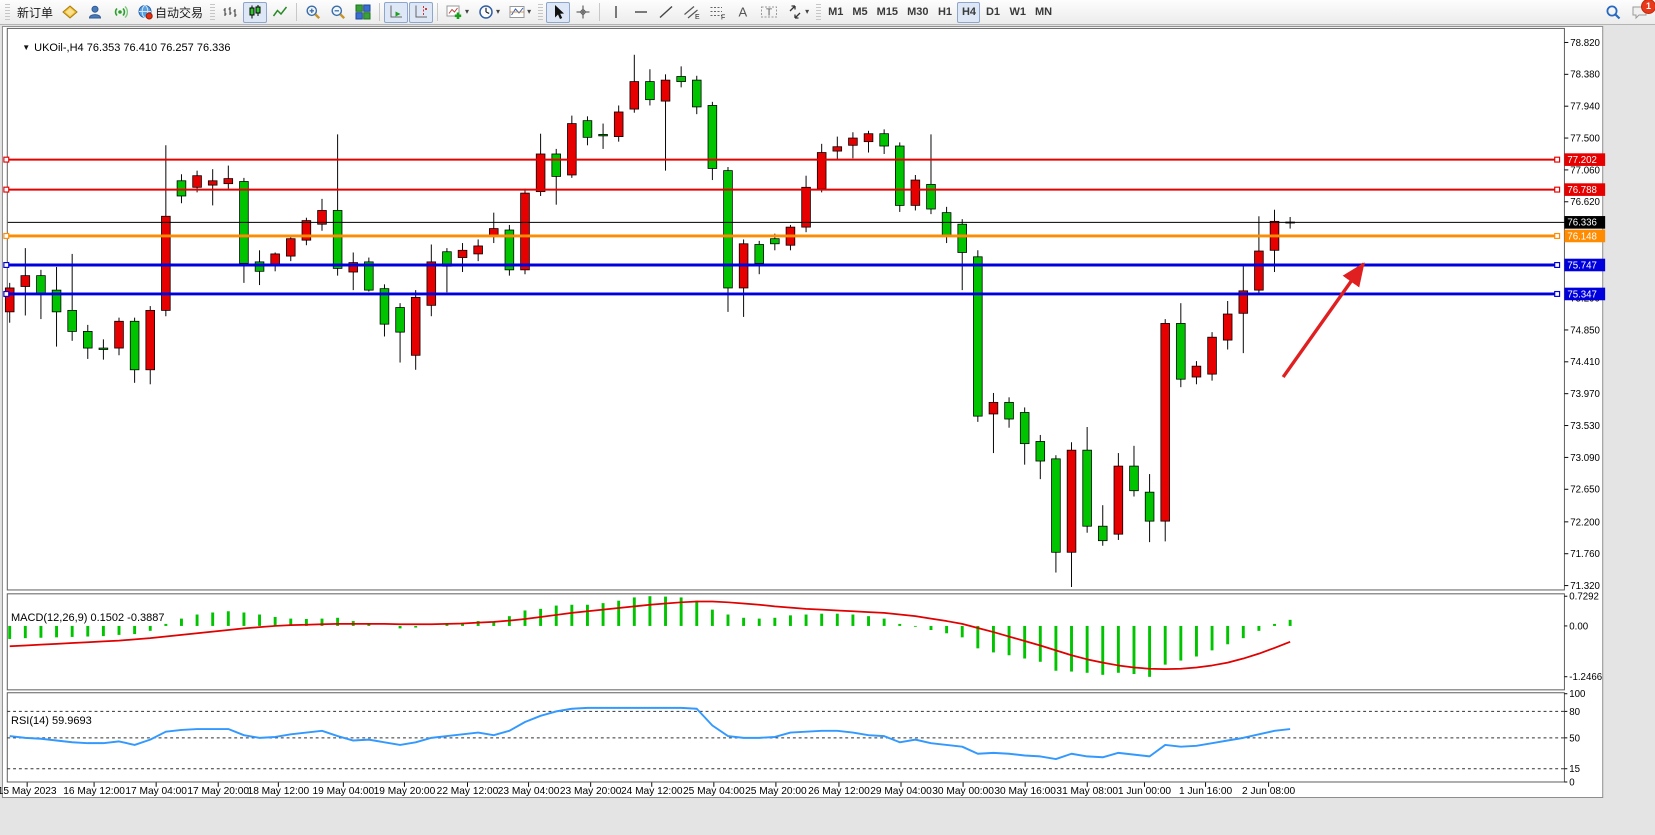  I want to click on svg-text: 76.620, so click(1585, 202).